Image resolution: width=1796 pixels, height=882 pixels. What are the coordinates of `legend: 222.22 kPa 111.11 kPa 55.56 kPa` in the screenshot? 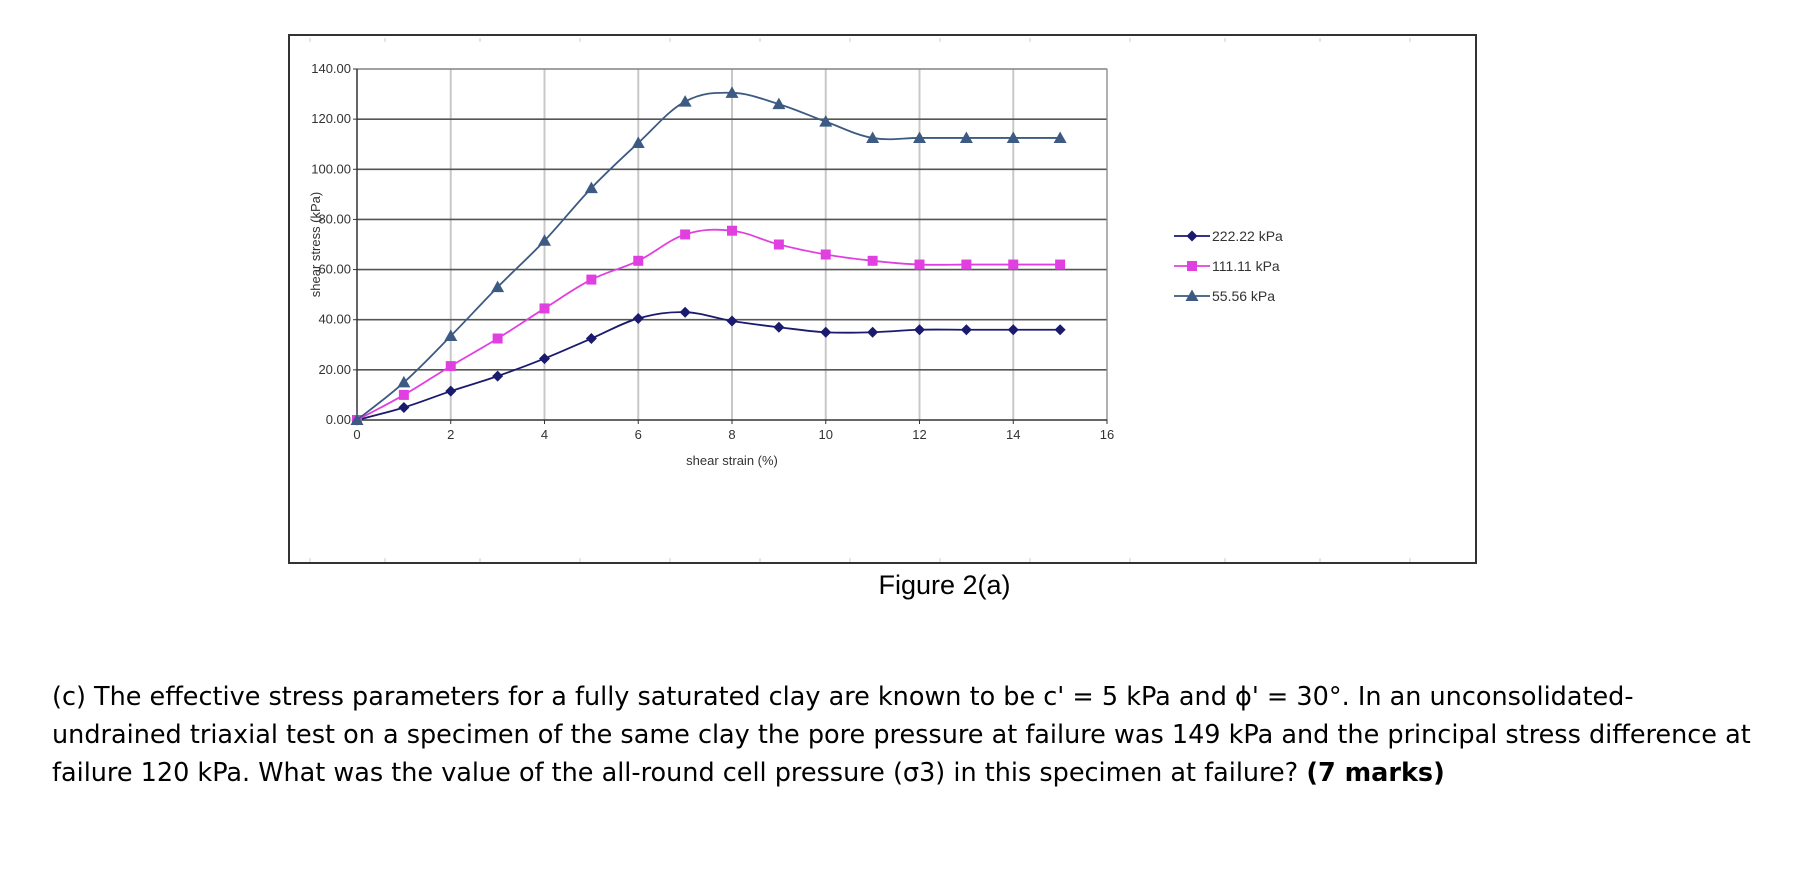 It's located at (1228, 266).